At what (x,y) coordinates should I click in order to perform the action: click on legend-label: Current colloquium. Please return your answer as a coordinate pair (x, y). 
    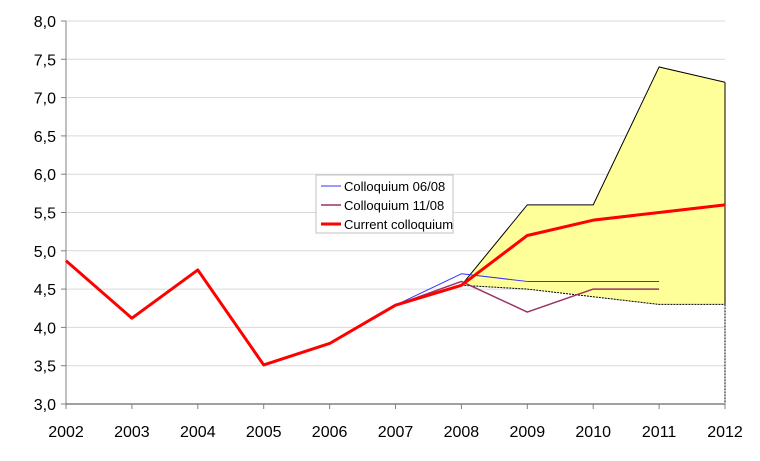
    Looking at the image, I should click on (398, 224).